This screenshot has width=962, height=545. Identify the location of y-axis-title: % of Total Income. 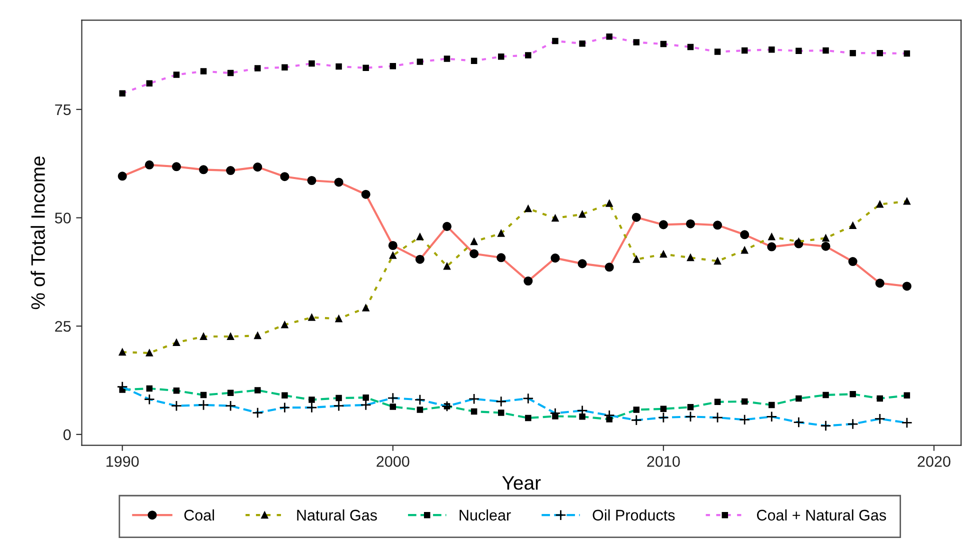
(37, 233).